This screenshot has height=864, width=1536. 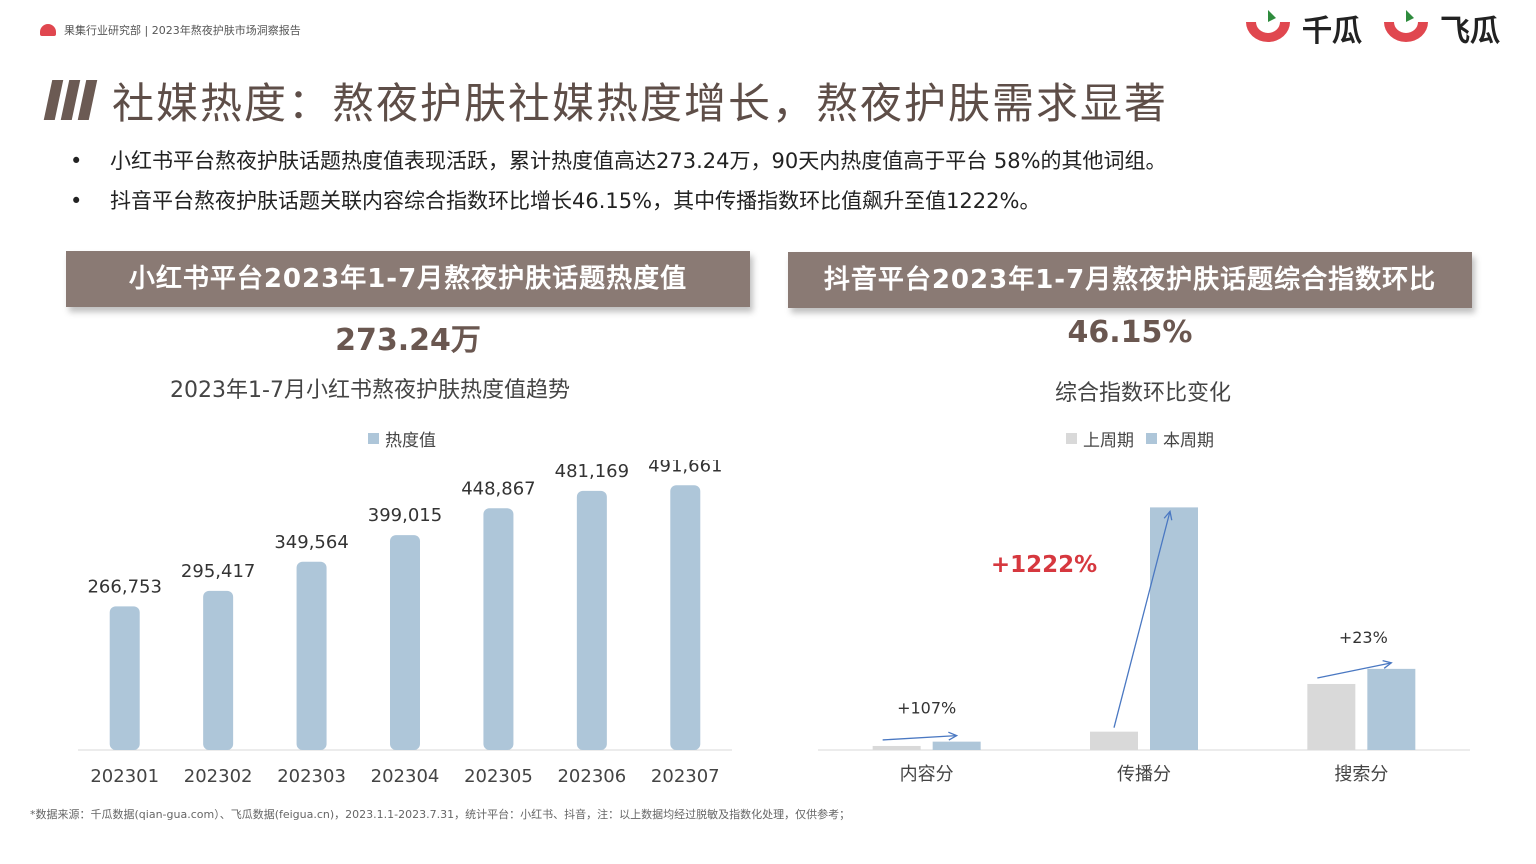 What do you see at coordinates (218, 776) in the screenshot?
I see `x-tick-label: 202302` at bounding box center [218, 776].